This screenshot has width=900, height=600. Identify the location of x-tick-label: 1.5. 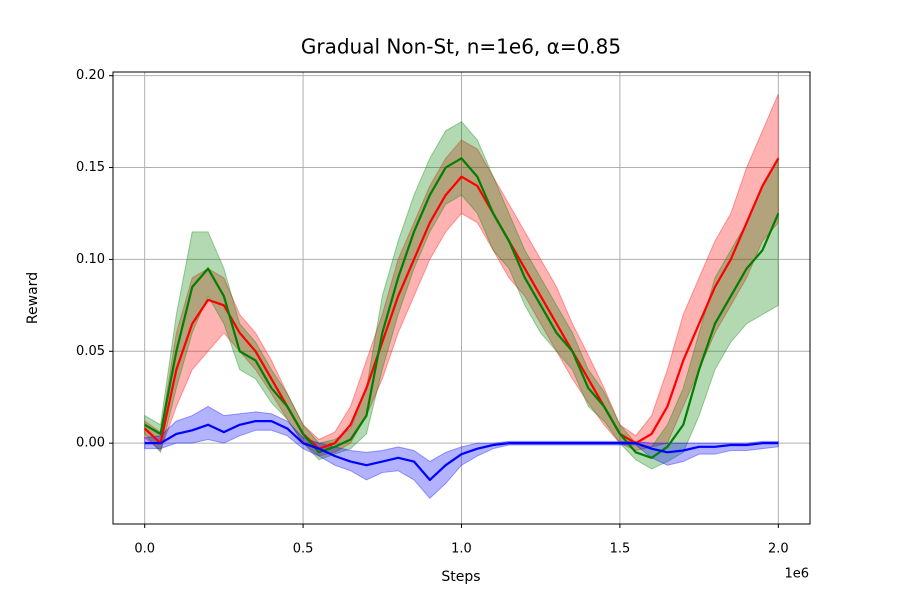
(620, 549).